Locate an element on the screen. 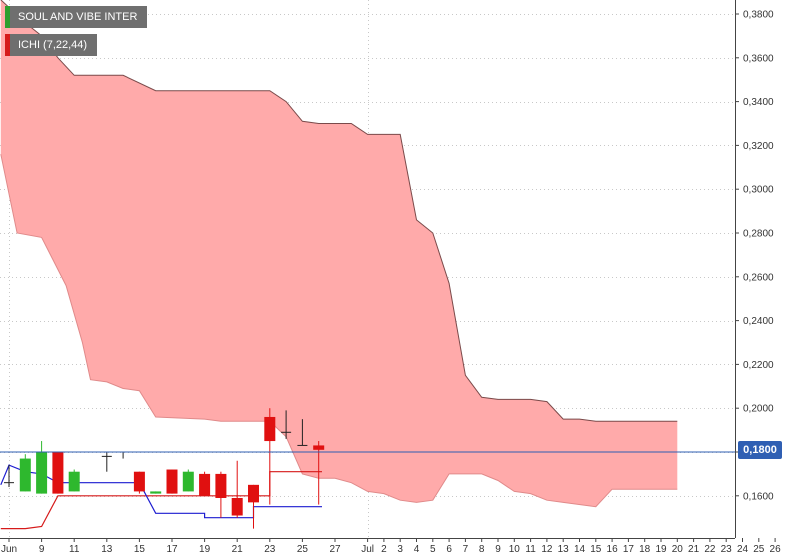  symbol-legend: SOUL AND VIBE INTER is located at coordinates (76, 17).